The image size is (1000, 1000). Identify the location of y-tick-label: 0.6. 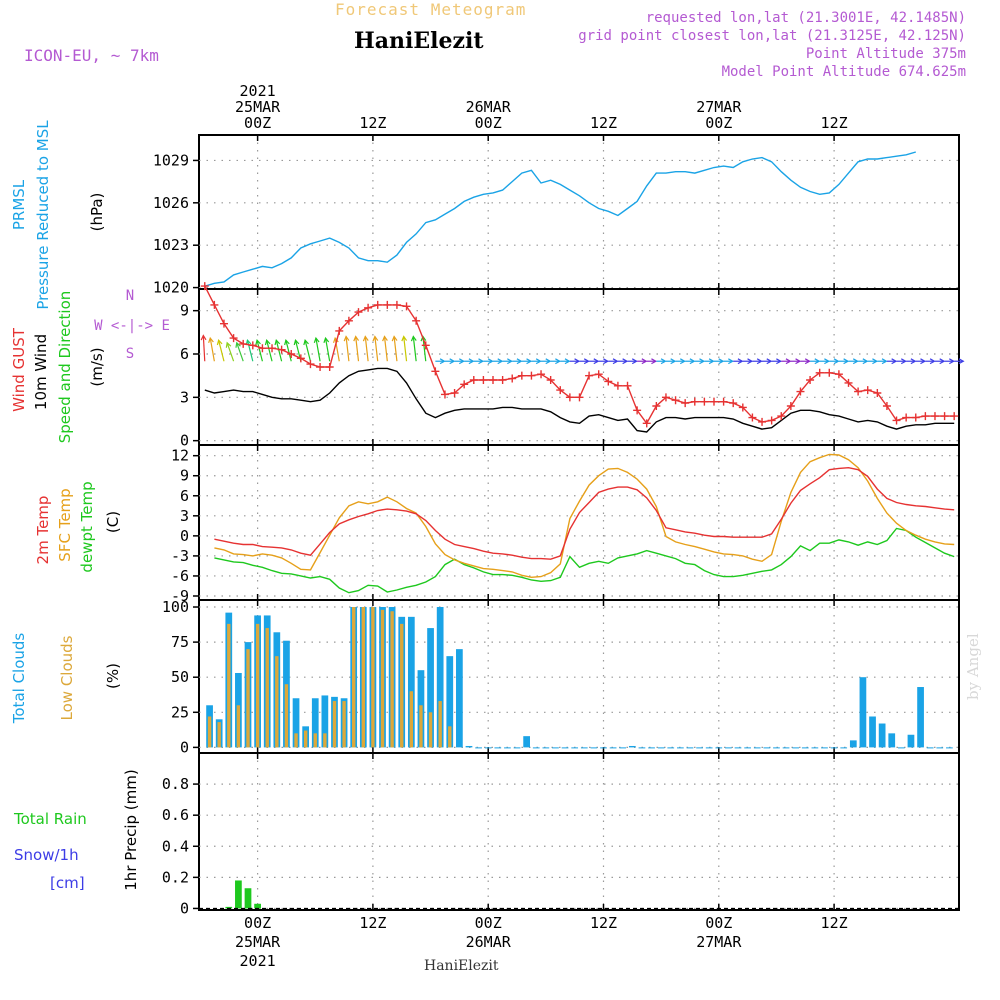
(175, 815).